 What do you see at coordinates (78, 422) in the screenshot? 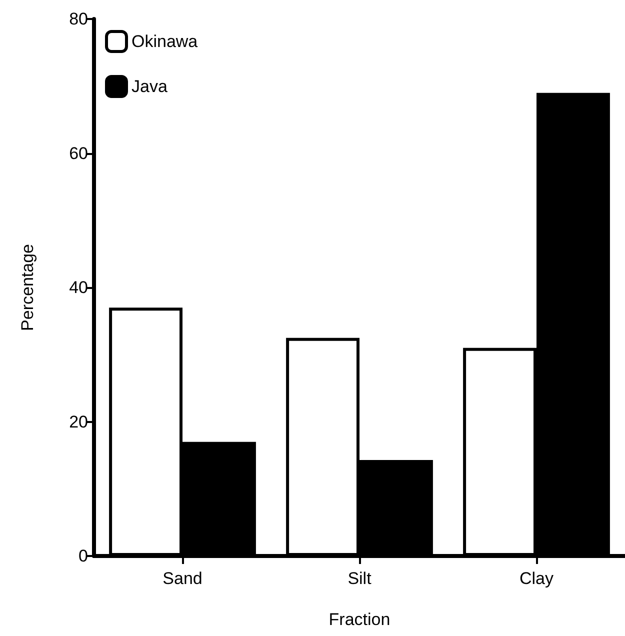
I see `y-tick-label: 20` at bounding box center [78, 422].